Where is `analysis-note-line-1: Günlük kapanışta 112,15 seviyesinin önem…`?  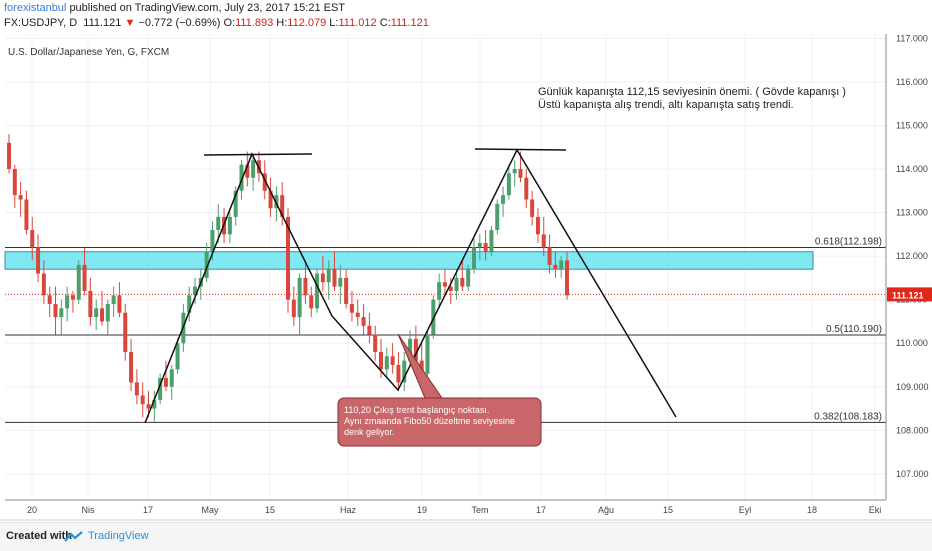 analysis-note-line-1: Günlük kapanışta 112,15 seviyesinin önem… is located at coordinates (692, 92).